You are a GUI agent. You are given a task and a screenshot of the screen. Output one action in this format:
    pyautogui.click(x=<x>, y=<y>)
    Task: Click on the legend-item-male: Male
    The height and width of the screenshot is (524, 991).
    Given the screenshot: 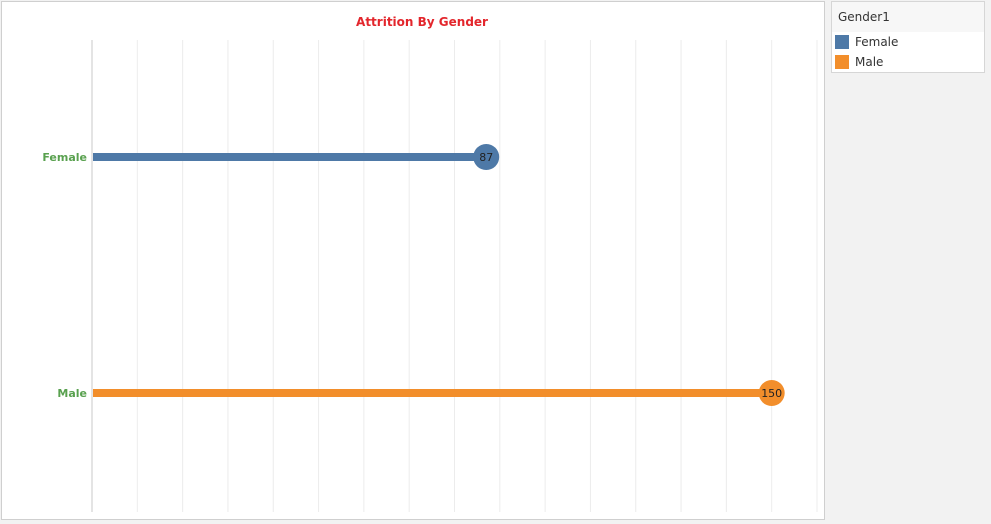 What is the action you would take?
    pyautogui.click(x=908, y=62)
    